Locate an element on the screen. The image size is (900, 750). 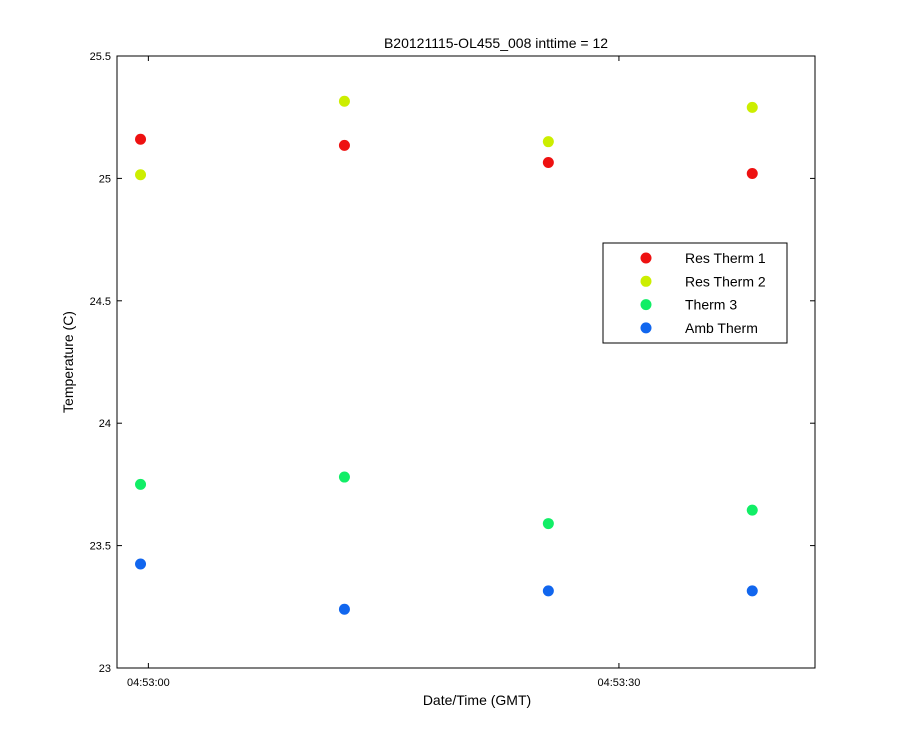
y-tick-label: 25 is located at coordinates (105, 179).